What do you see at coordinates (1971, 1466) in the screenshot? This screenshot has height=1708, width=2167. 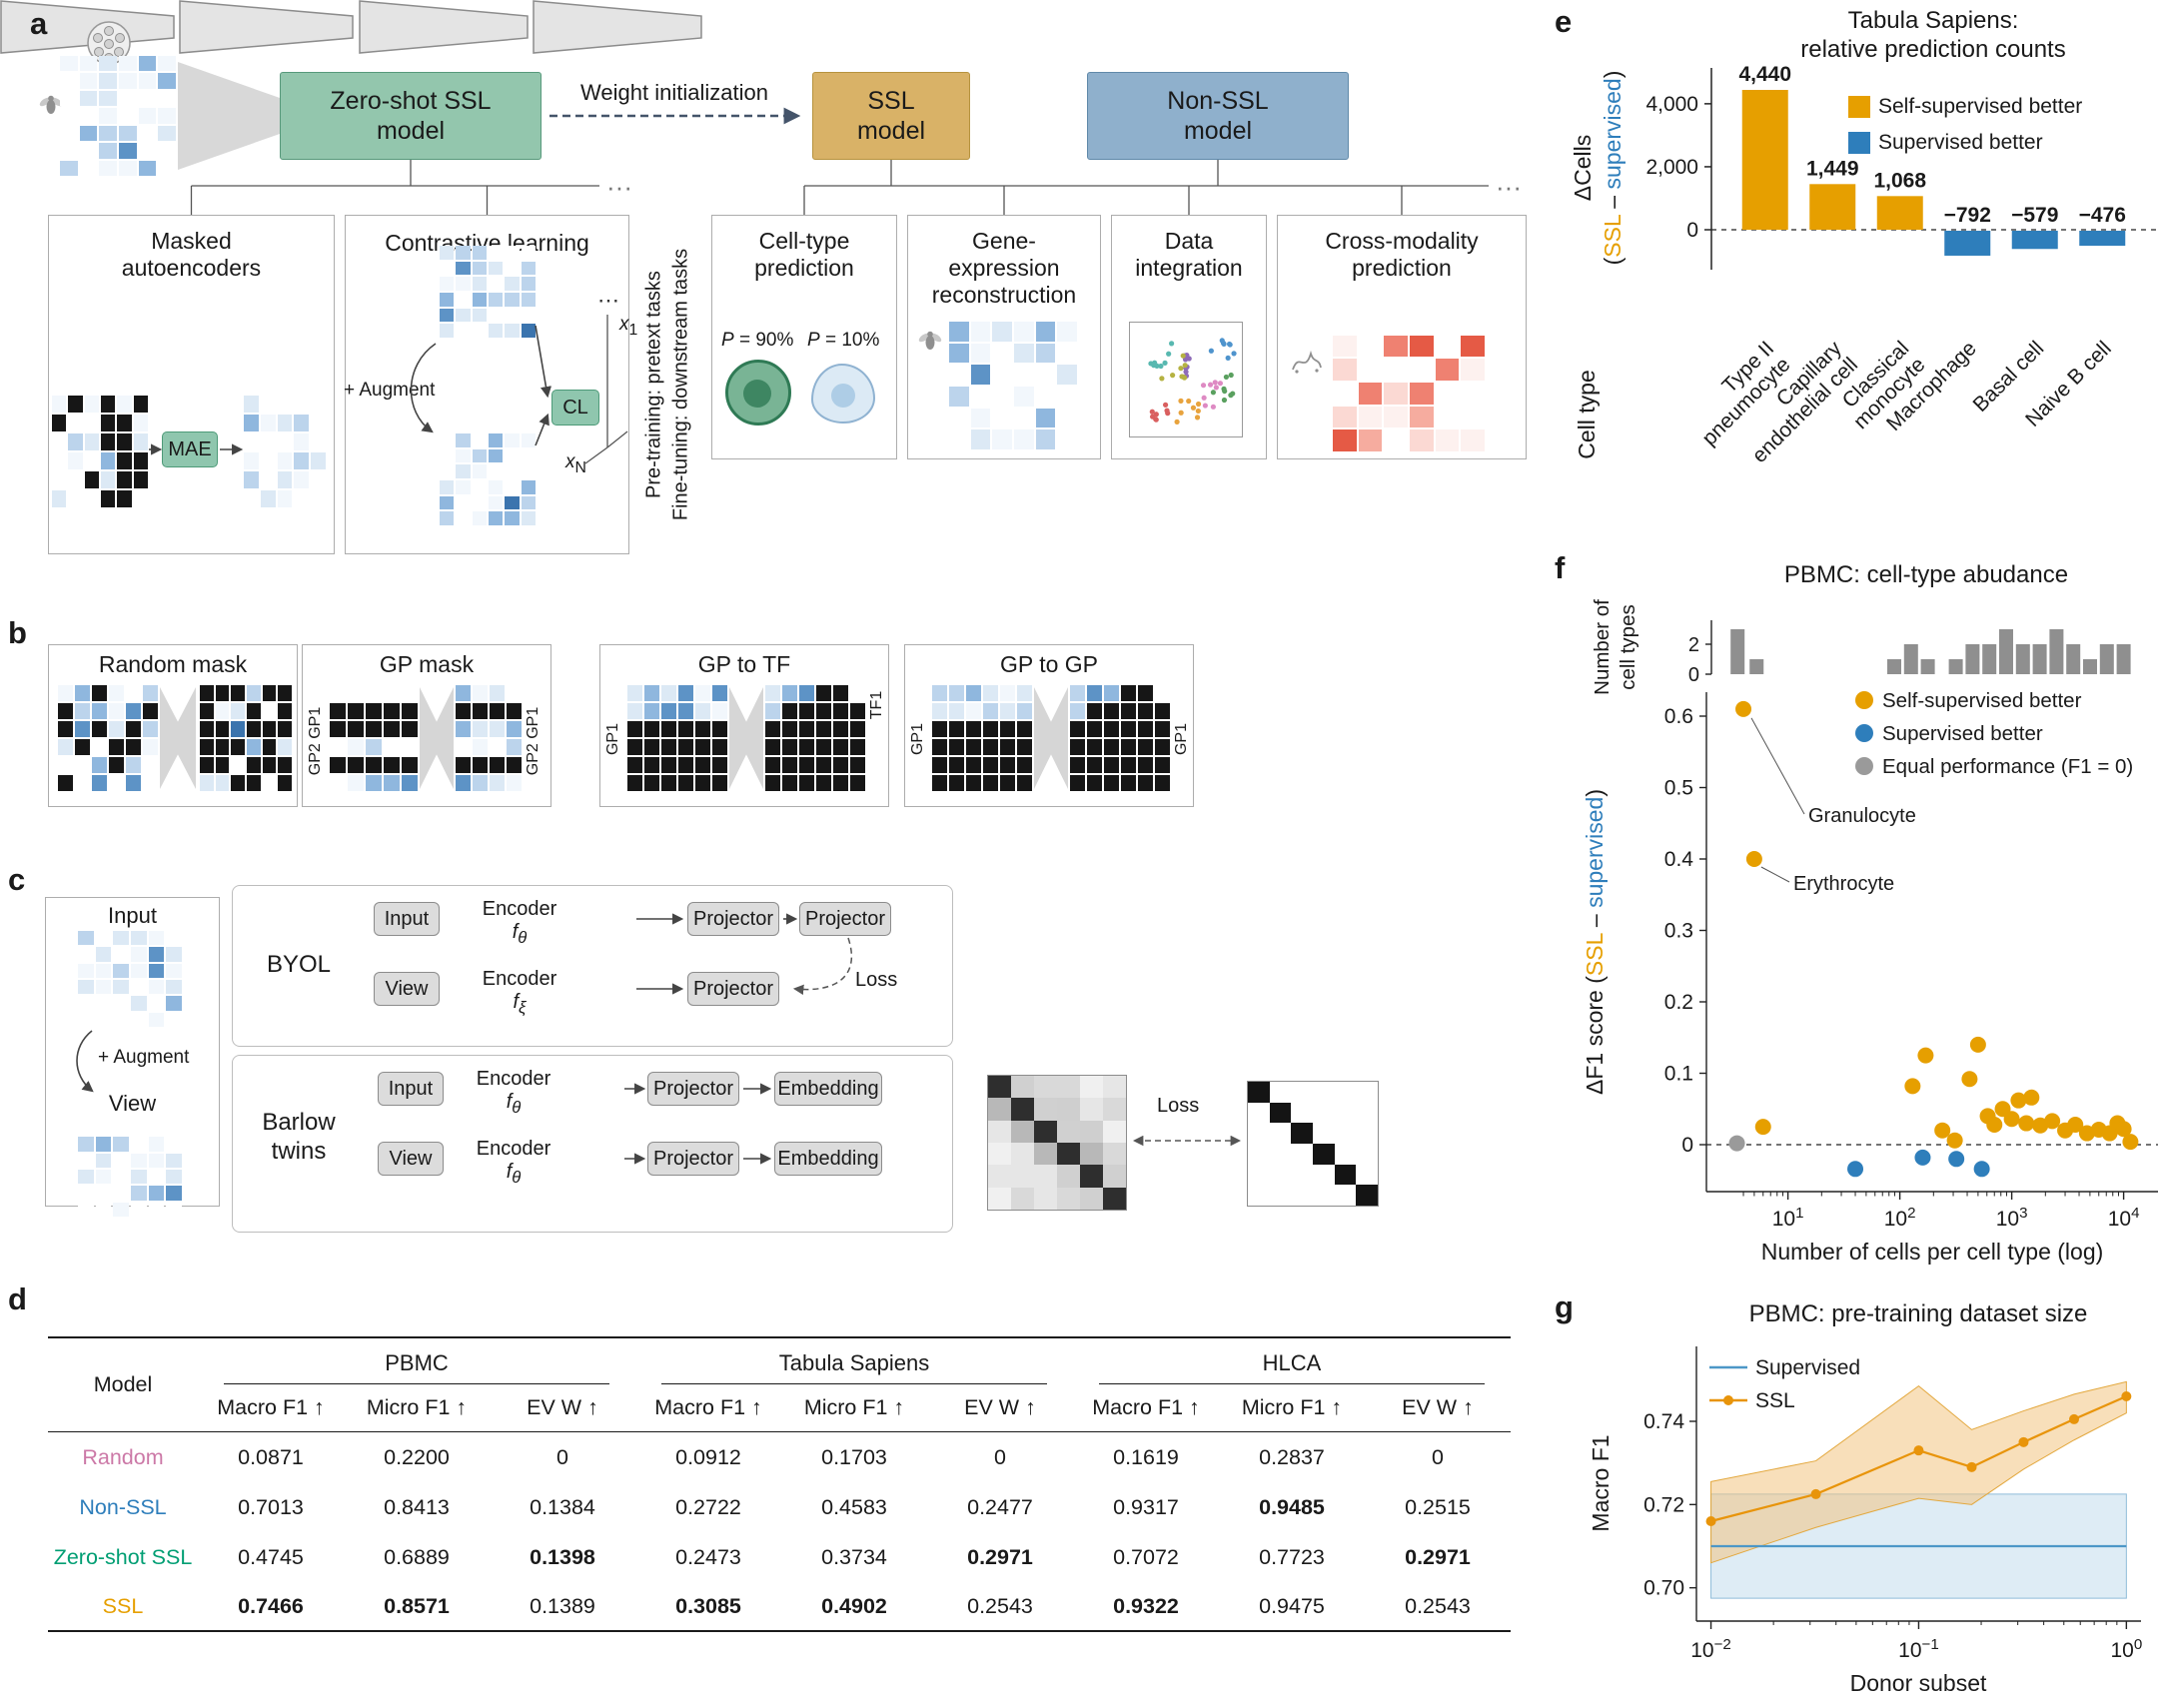 I see `series-marker` at bounding box center [1971, 1466].